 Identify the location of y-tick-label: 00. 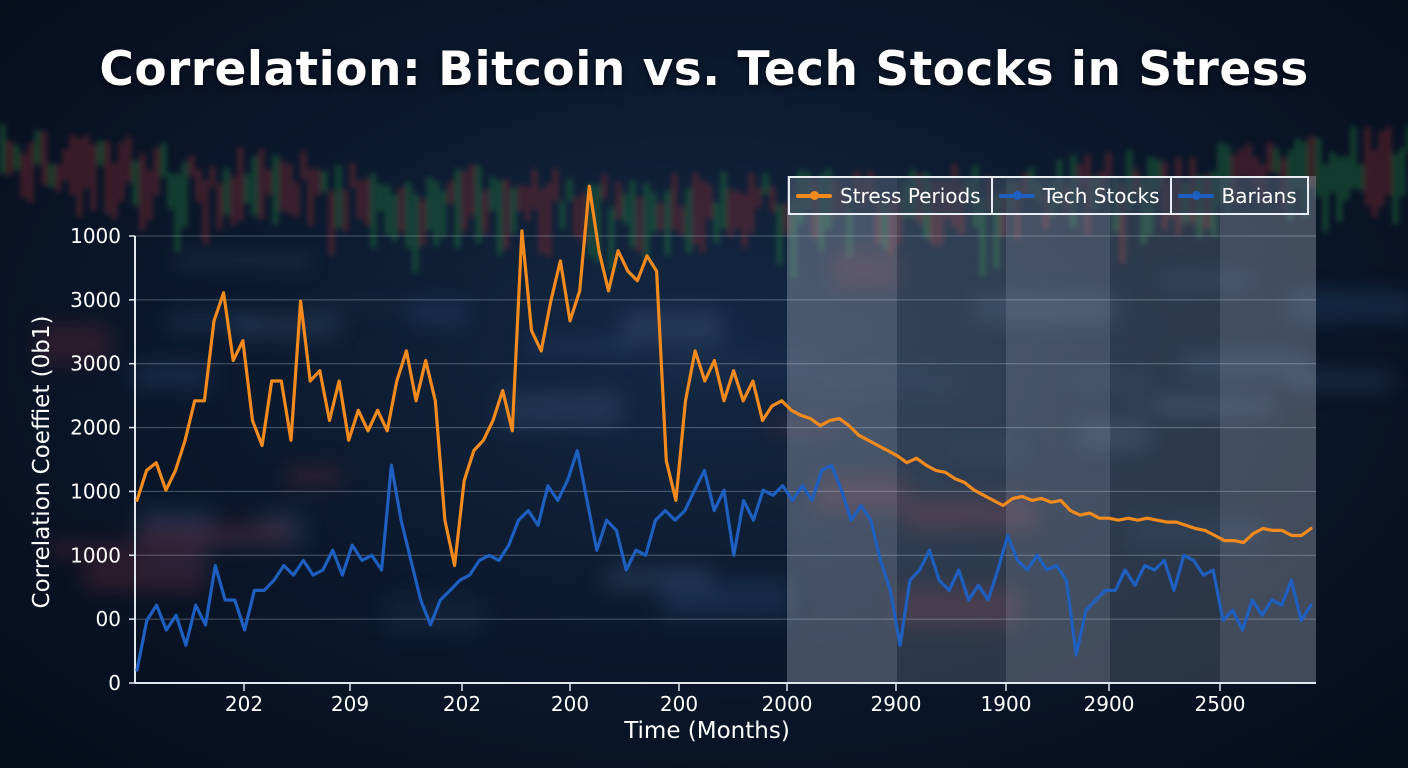
(108, 619).